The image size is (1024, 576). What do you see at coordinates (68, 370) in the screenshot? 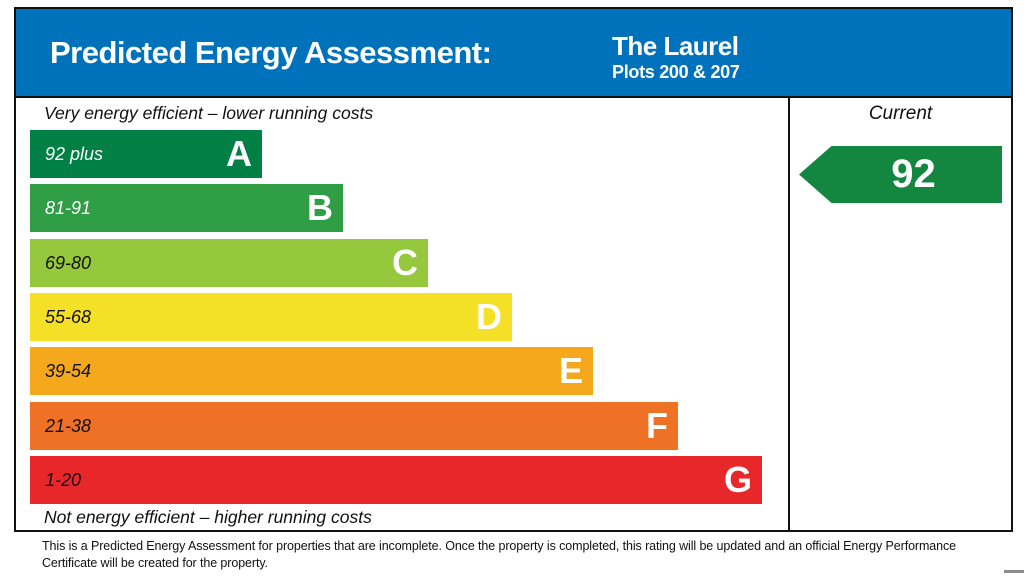
I see `band-e-range: 39-54` at bounding box center [68, 370].